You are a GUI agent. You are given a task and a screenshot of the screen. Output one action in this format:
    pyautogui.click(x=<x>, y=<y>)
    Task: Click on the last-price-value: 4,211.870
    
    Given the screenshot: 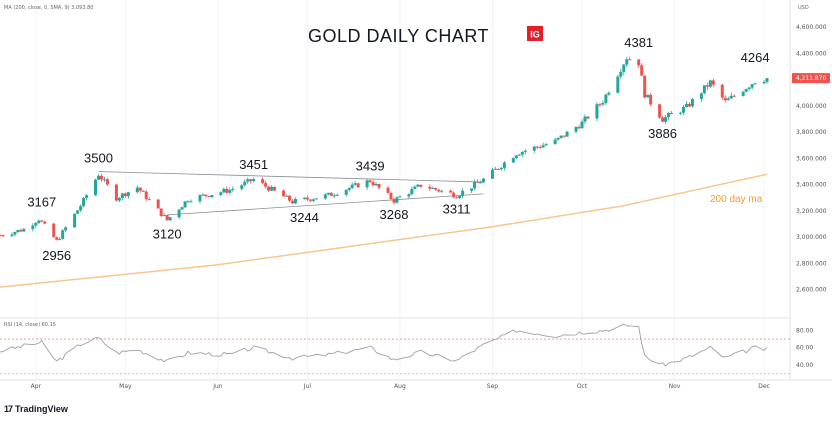 What is the action you would take?
    pyautogui.click(x=811, y=78)
    